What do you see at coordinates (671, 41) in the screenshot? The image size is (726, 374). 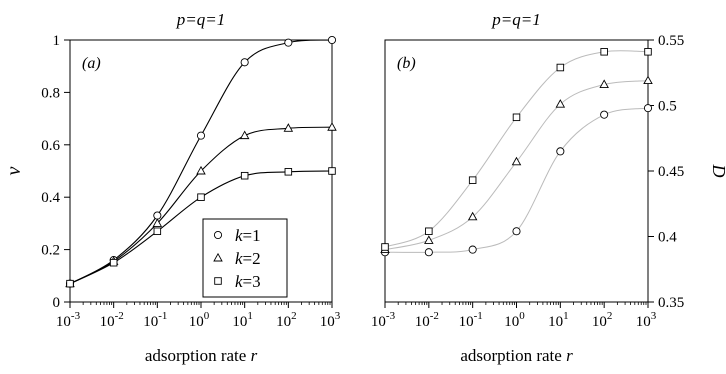 I see `y-tick-label: 0.55` at bounding box center [671, 41].